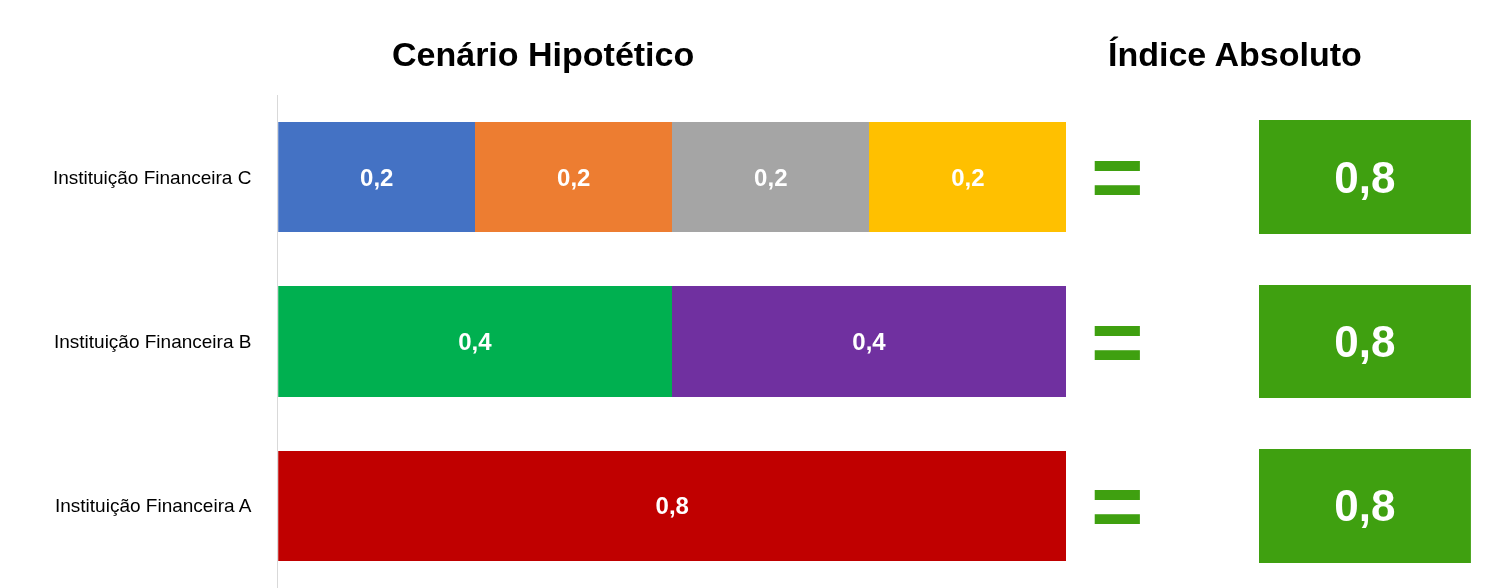 The height and width of the screenshot is (588, 1504). What do you see at coordinates (152, 342) in the screenshot?
I see `y-tick-label: Instituição Financeira B` at bounding box center [152, 342].